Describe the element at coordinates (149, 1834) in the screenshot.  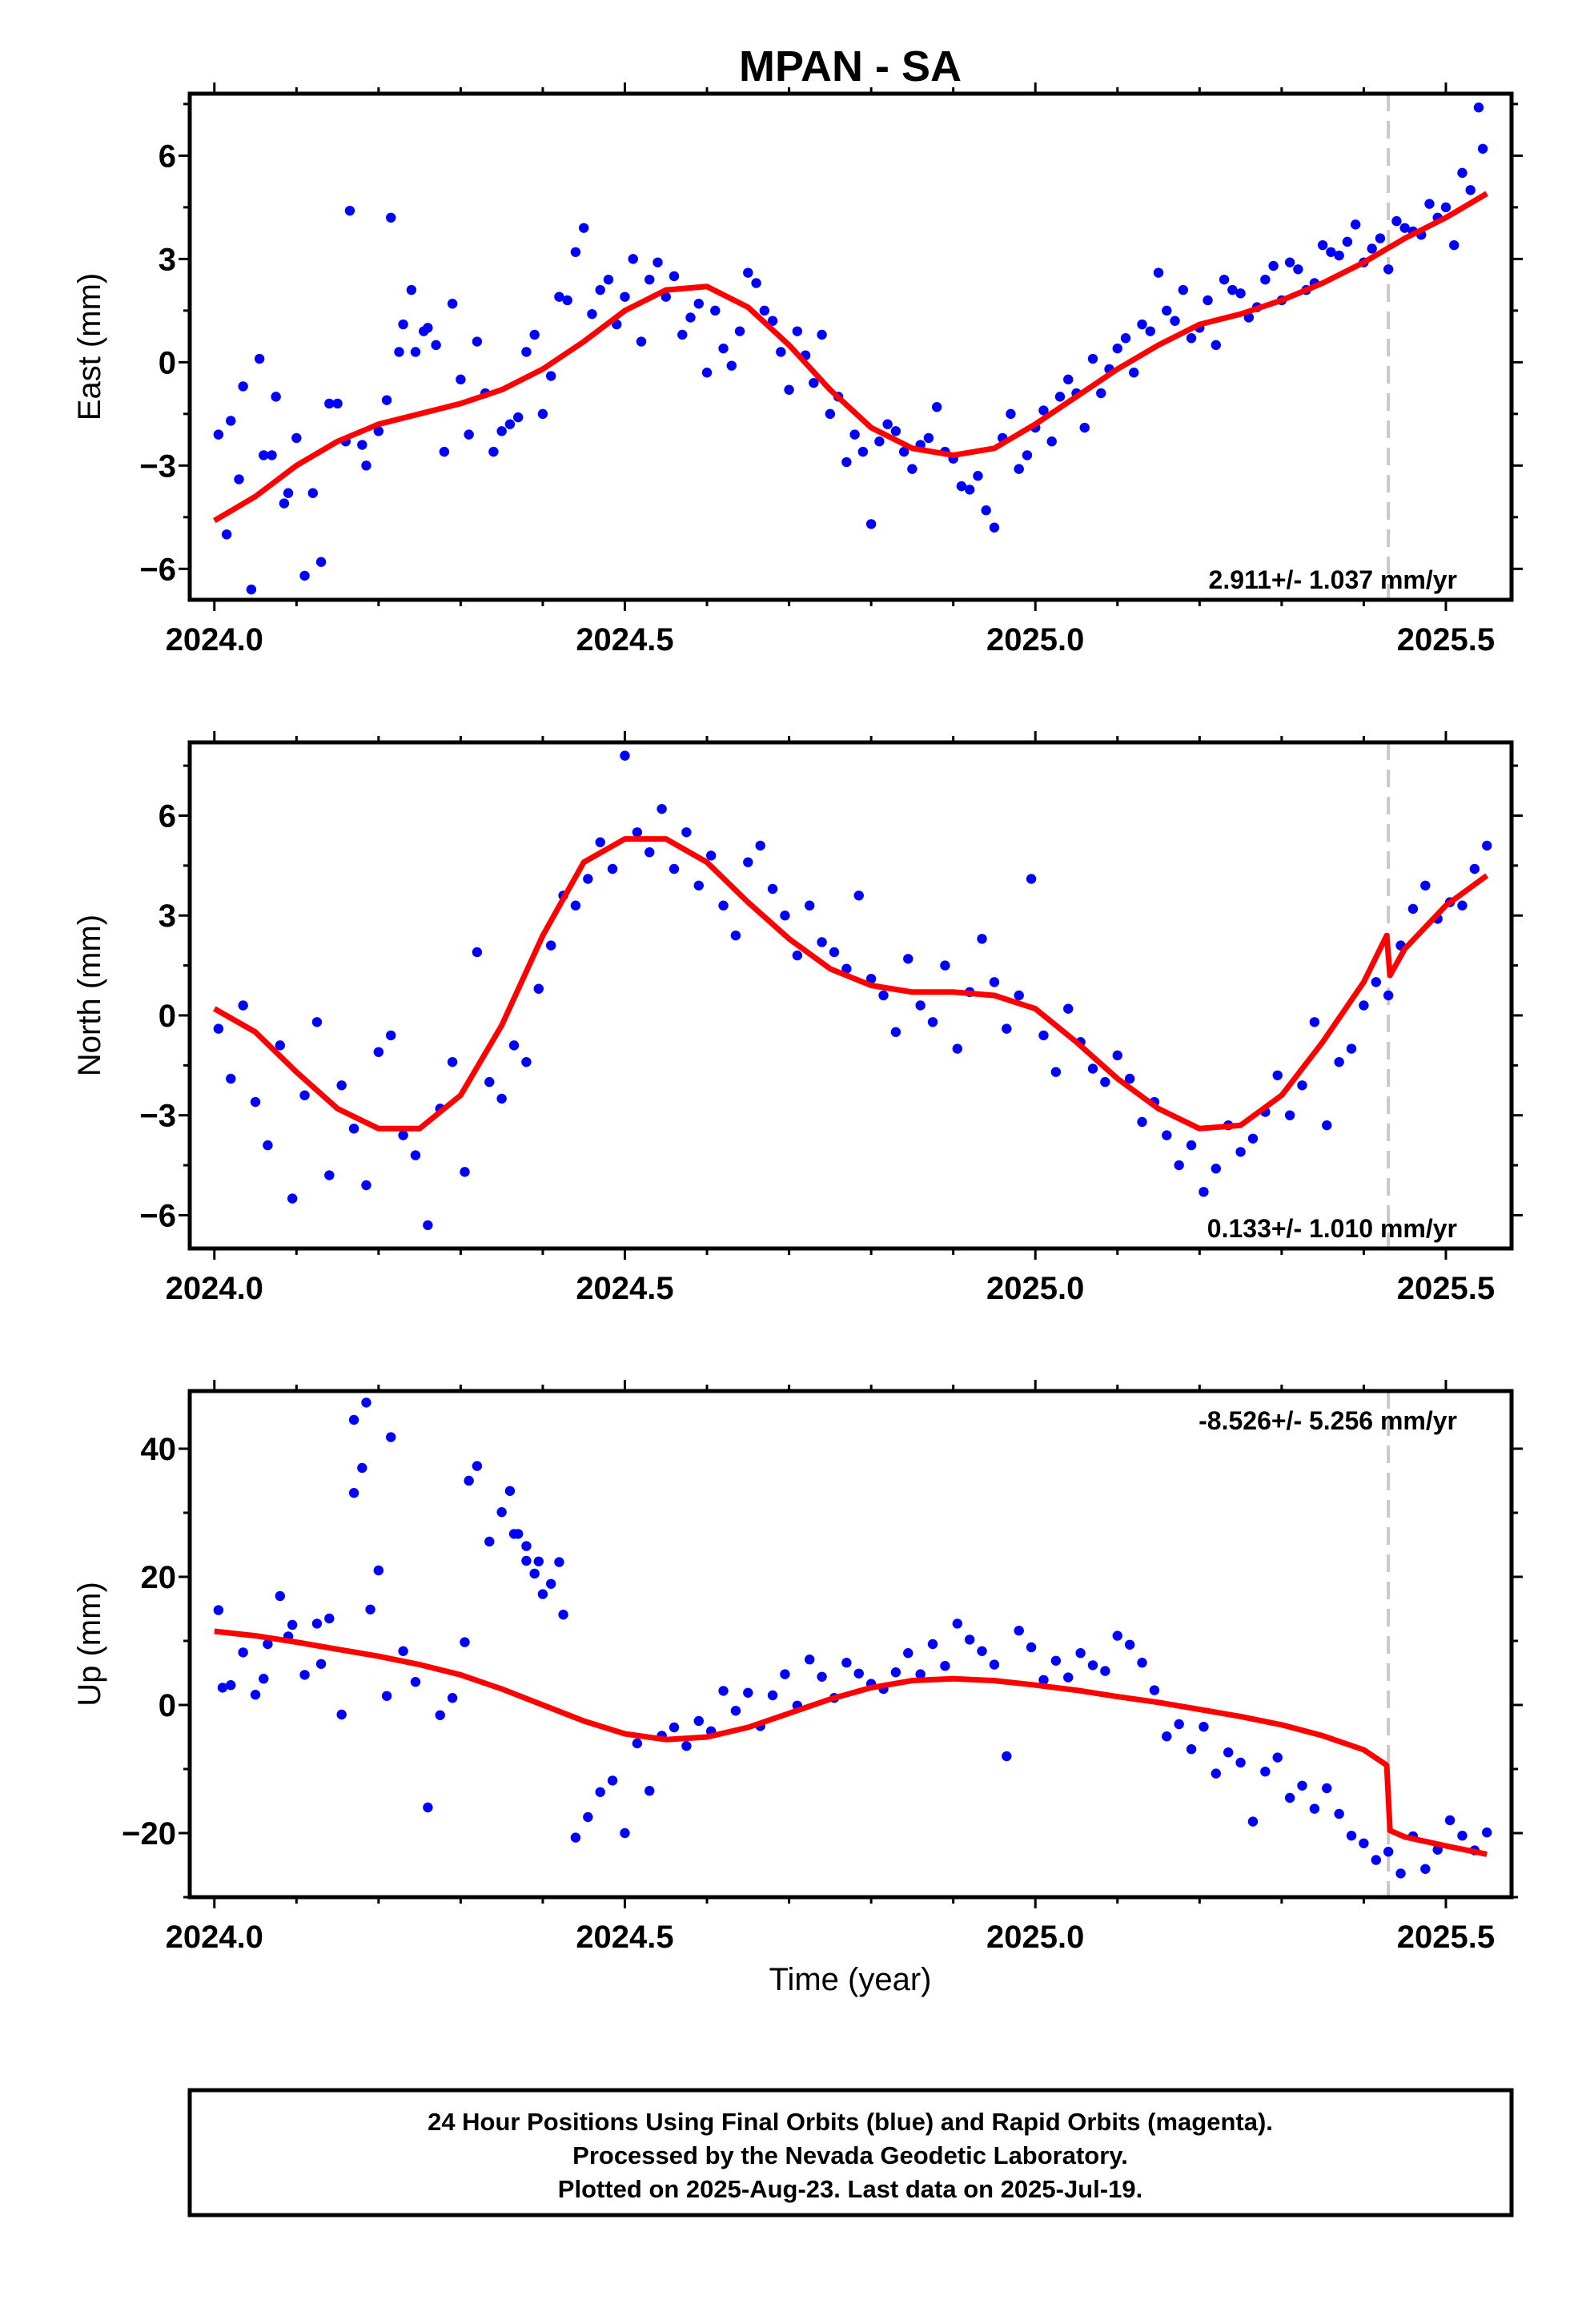
I see `up-y-tick-label: −20` at that location.